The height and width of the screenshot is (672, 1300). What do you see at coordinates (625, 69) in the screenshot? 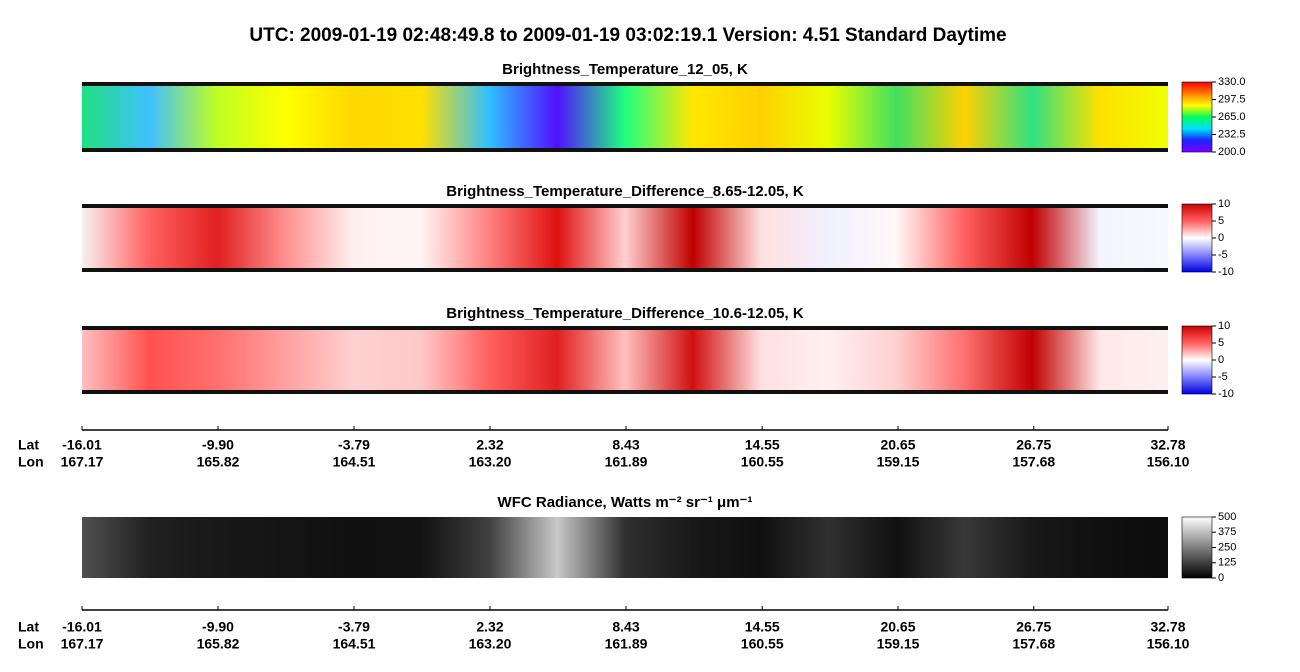
I see `panel-title: Brightness_Temperature_12_05, K` at bounding box center [625, 69].